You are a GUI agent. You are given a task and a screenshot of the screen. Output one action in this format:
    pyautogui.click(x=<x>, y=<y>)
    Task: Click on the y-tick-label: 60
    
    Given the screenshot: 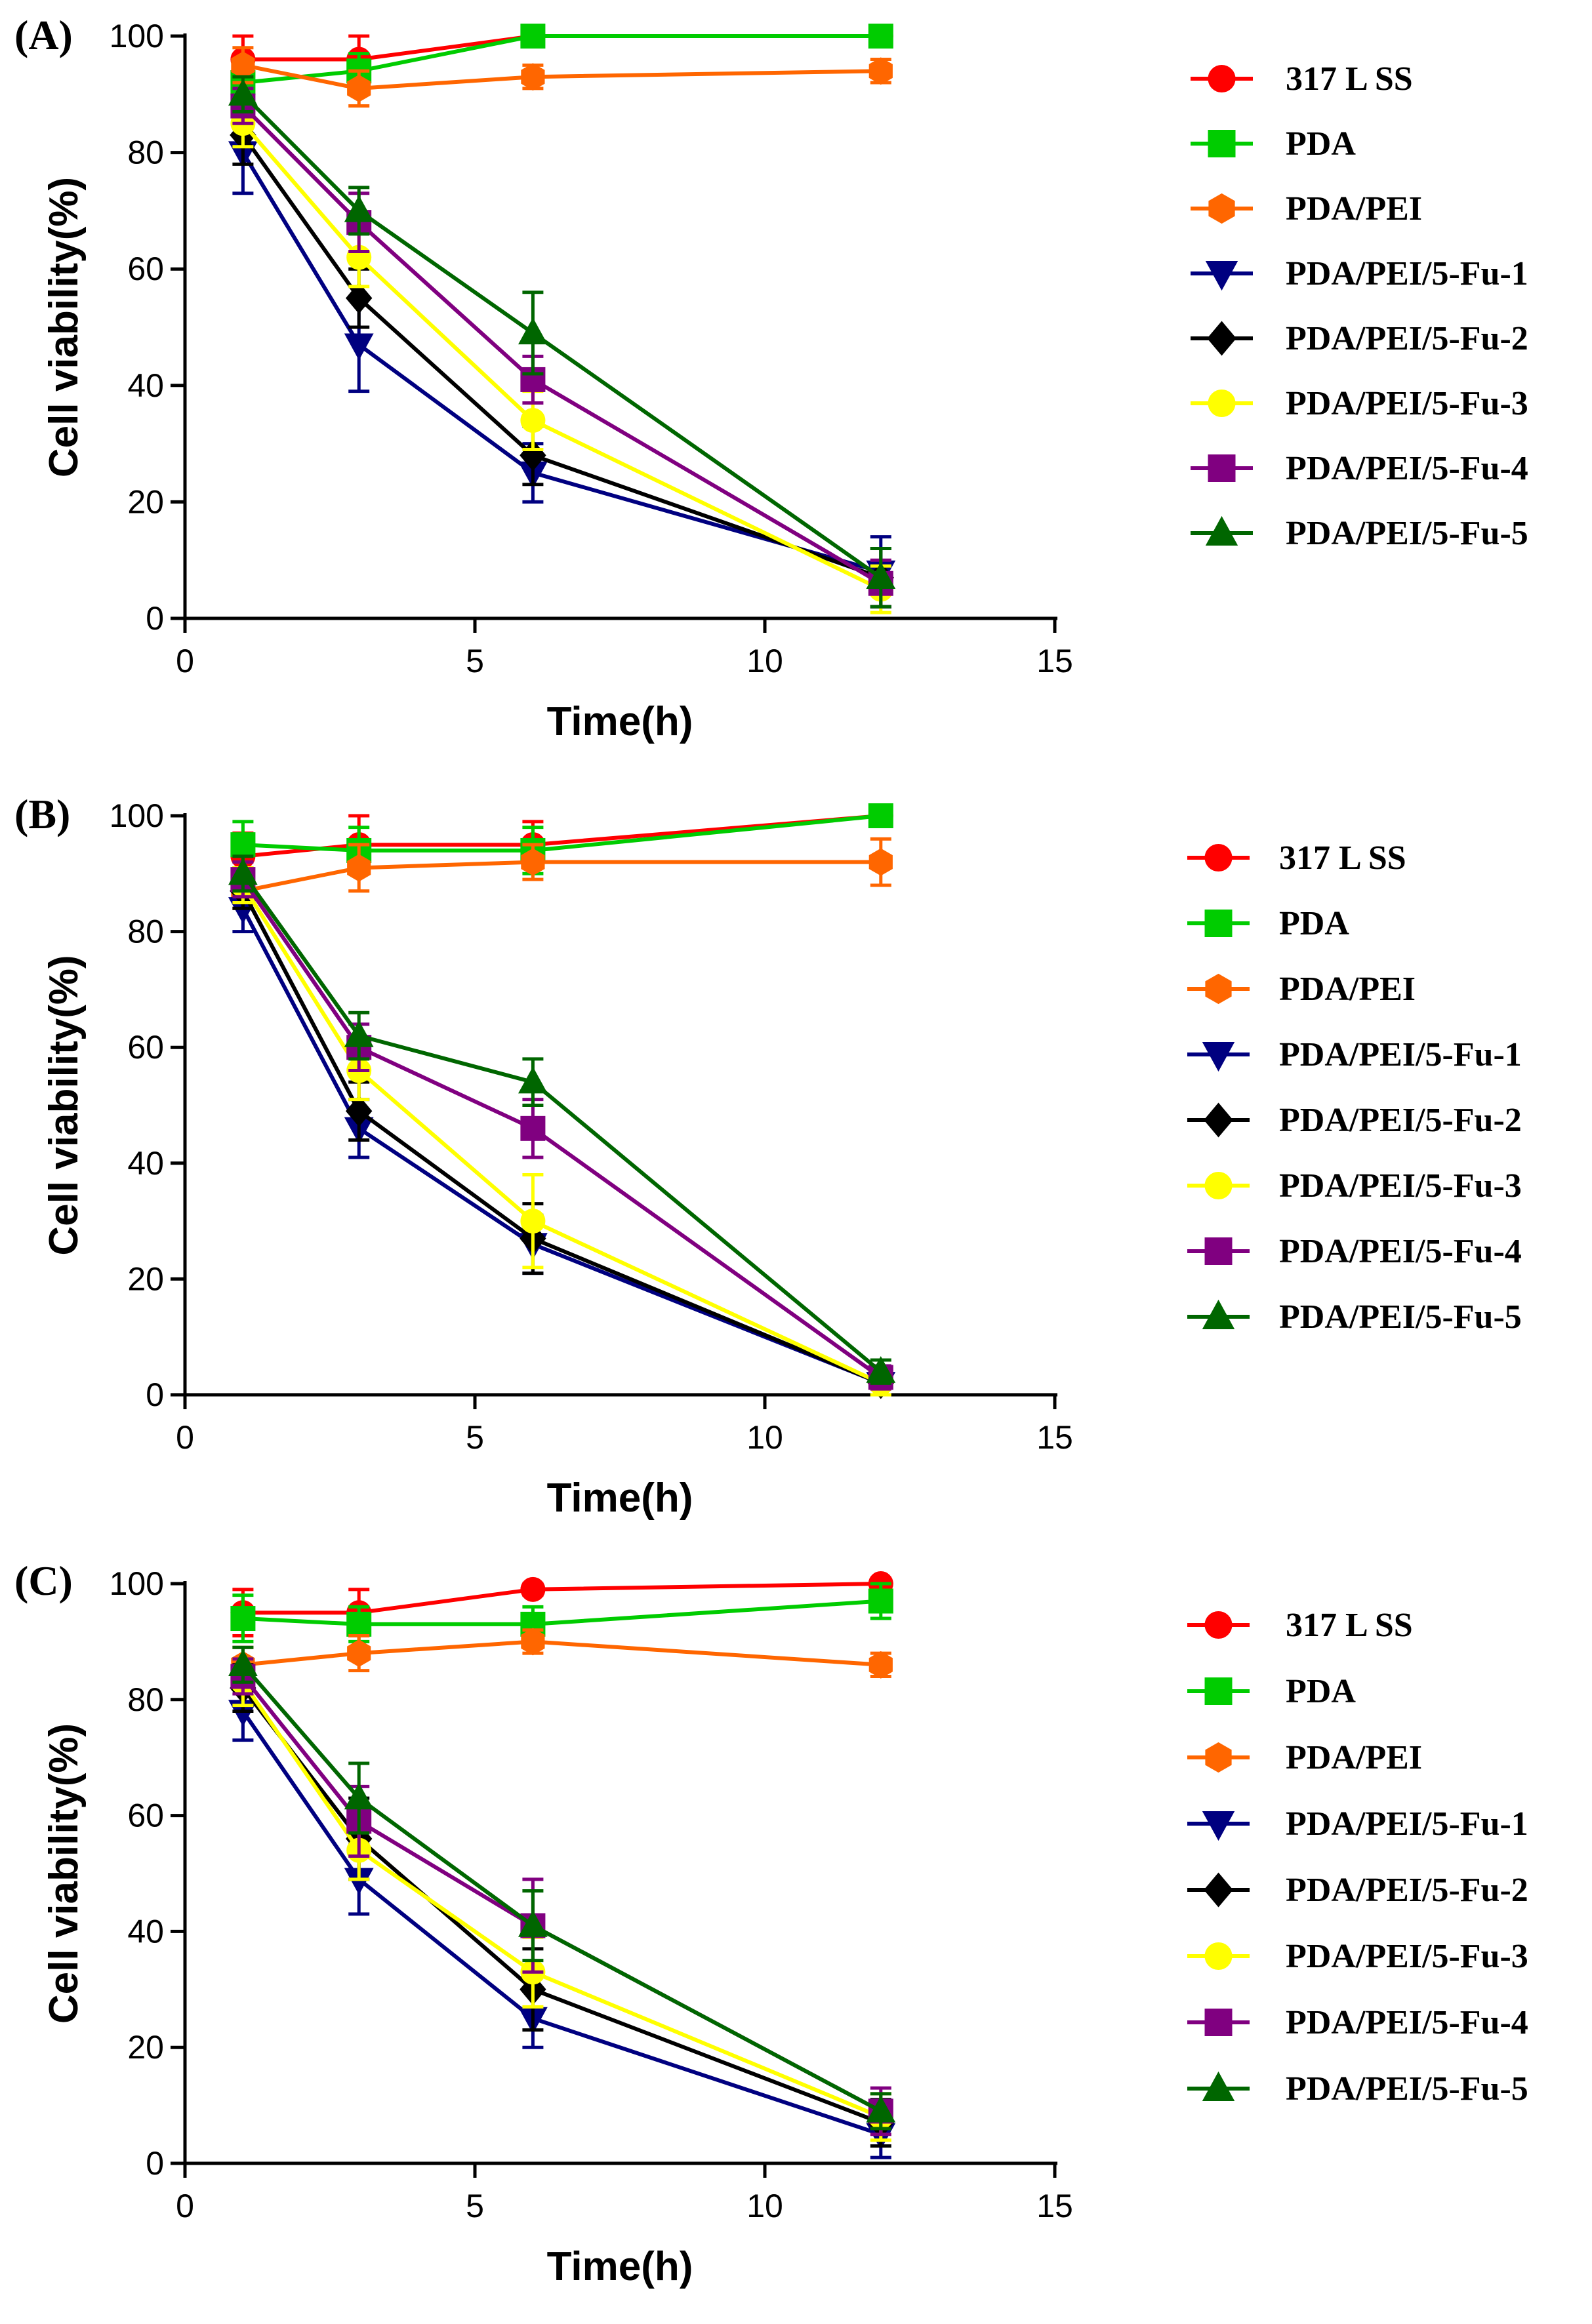 What is the action you would take?
    pyautogui.click(x=145, y=268)
    